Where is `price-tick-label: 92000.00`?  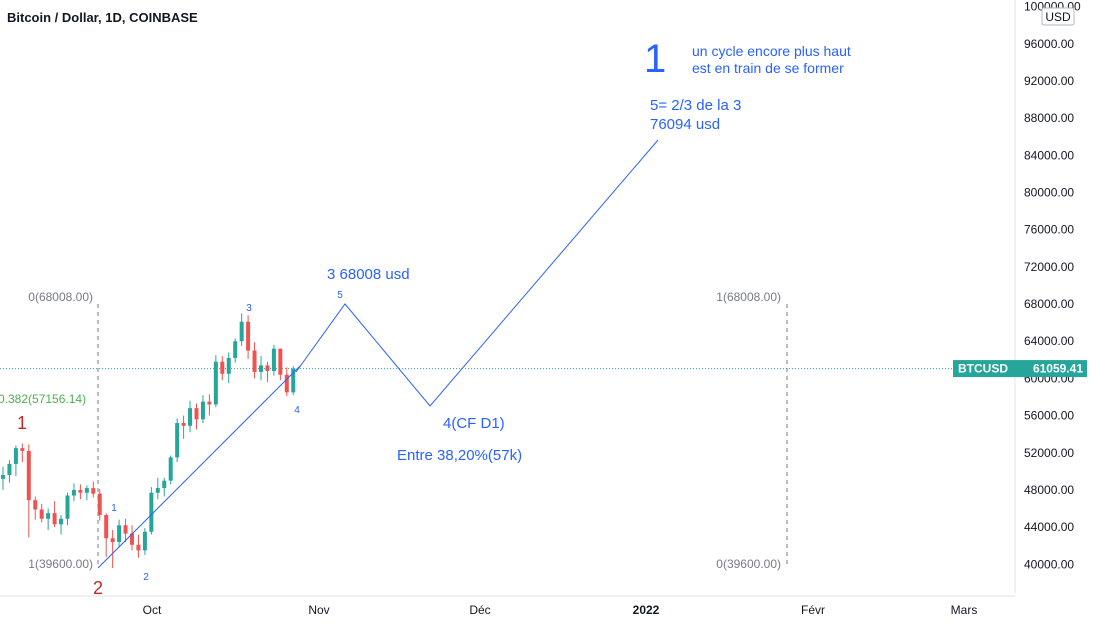
price-tick-label: 92000.00 is located at coordinates (1049, 81).